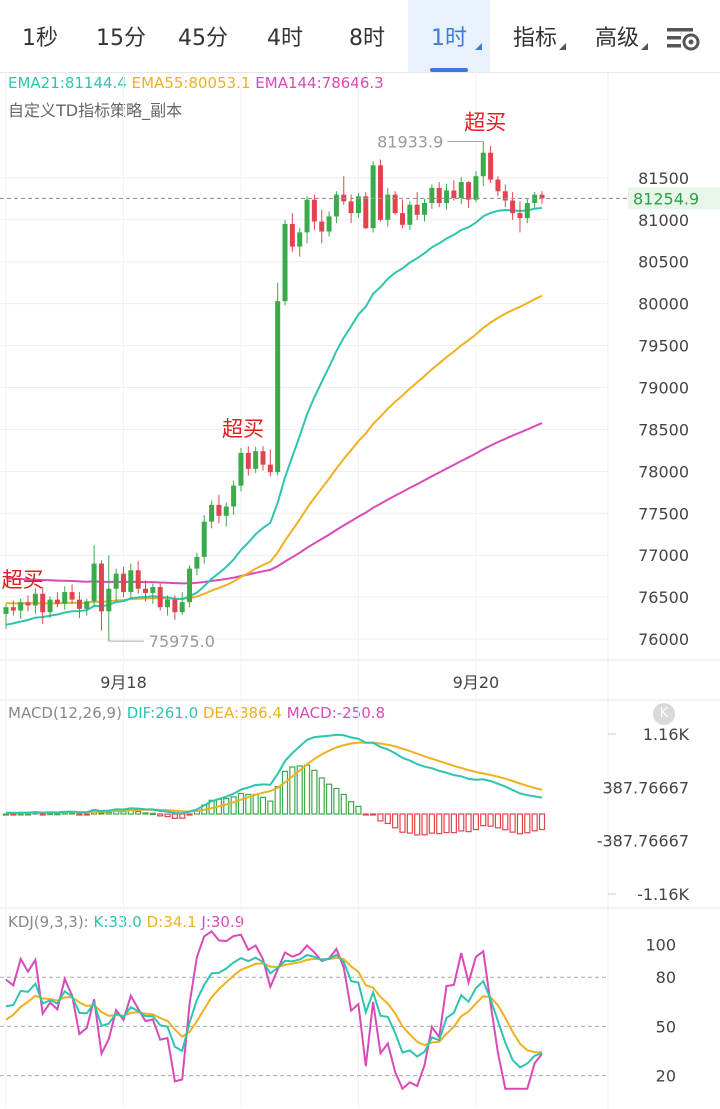 Image resolution: width=720 pixels, height=1109 pixels. Describe the element at coordinates (666, 1026) in the screenshot. I see `kdj-tick-label: 50` at that location.